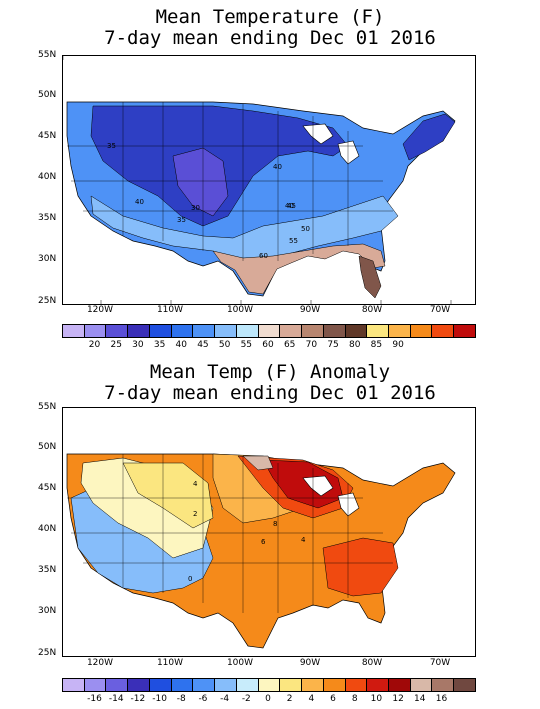 This screenshot has width=540, height=709. Describe the element at coordinates (275, 524) in the screenshot. I see `contour-label: 8` at that location.